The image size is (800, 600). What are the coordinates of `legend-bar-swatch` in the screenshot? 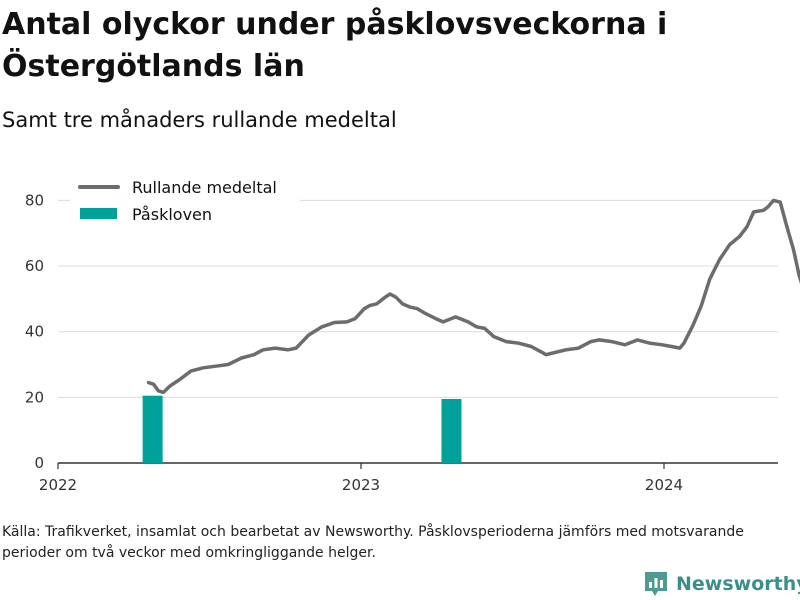 It's located at (98, 213).